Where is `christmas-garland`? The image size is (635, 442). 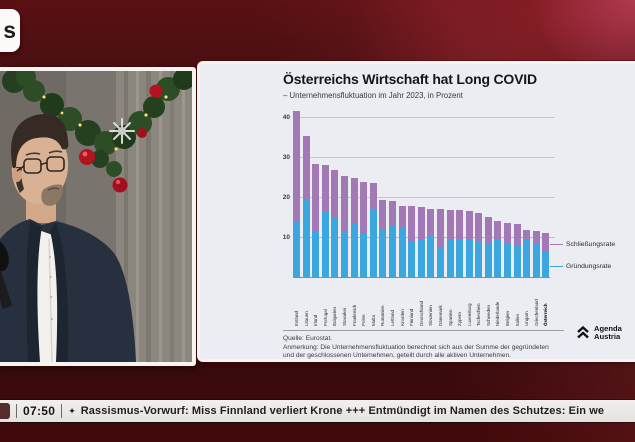
christmas-garland is located at coordinates (97, 132).